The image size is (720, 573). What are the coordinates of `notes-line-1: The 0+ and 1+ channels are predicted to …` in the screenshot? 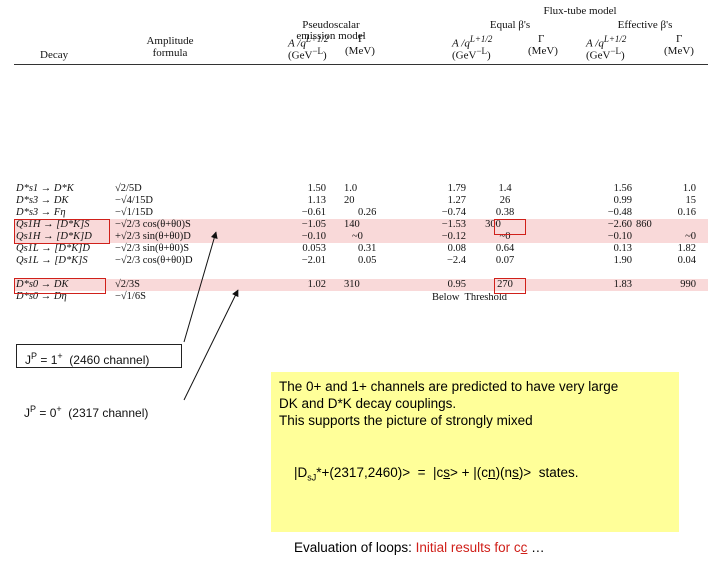 It's located at (449, 386).